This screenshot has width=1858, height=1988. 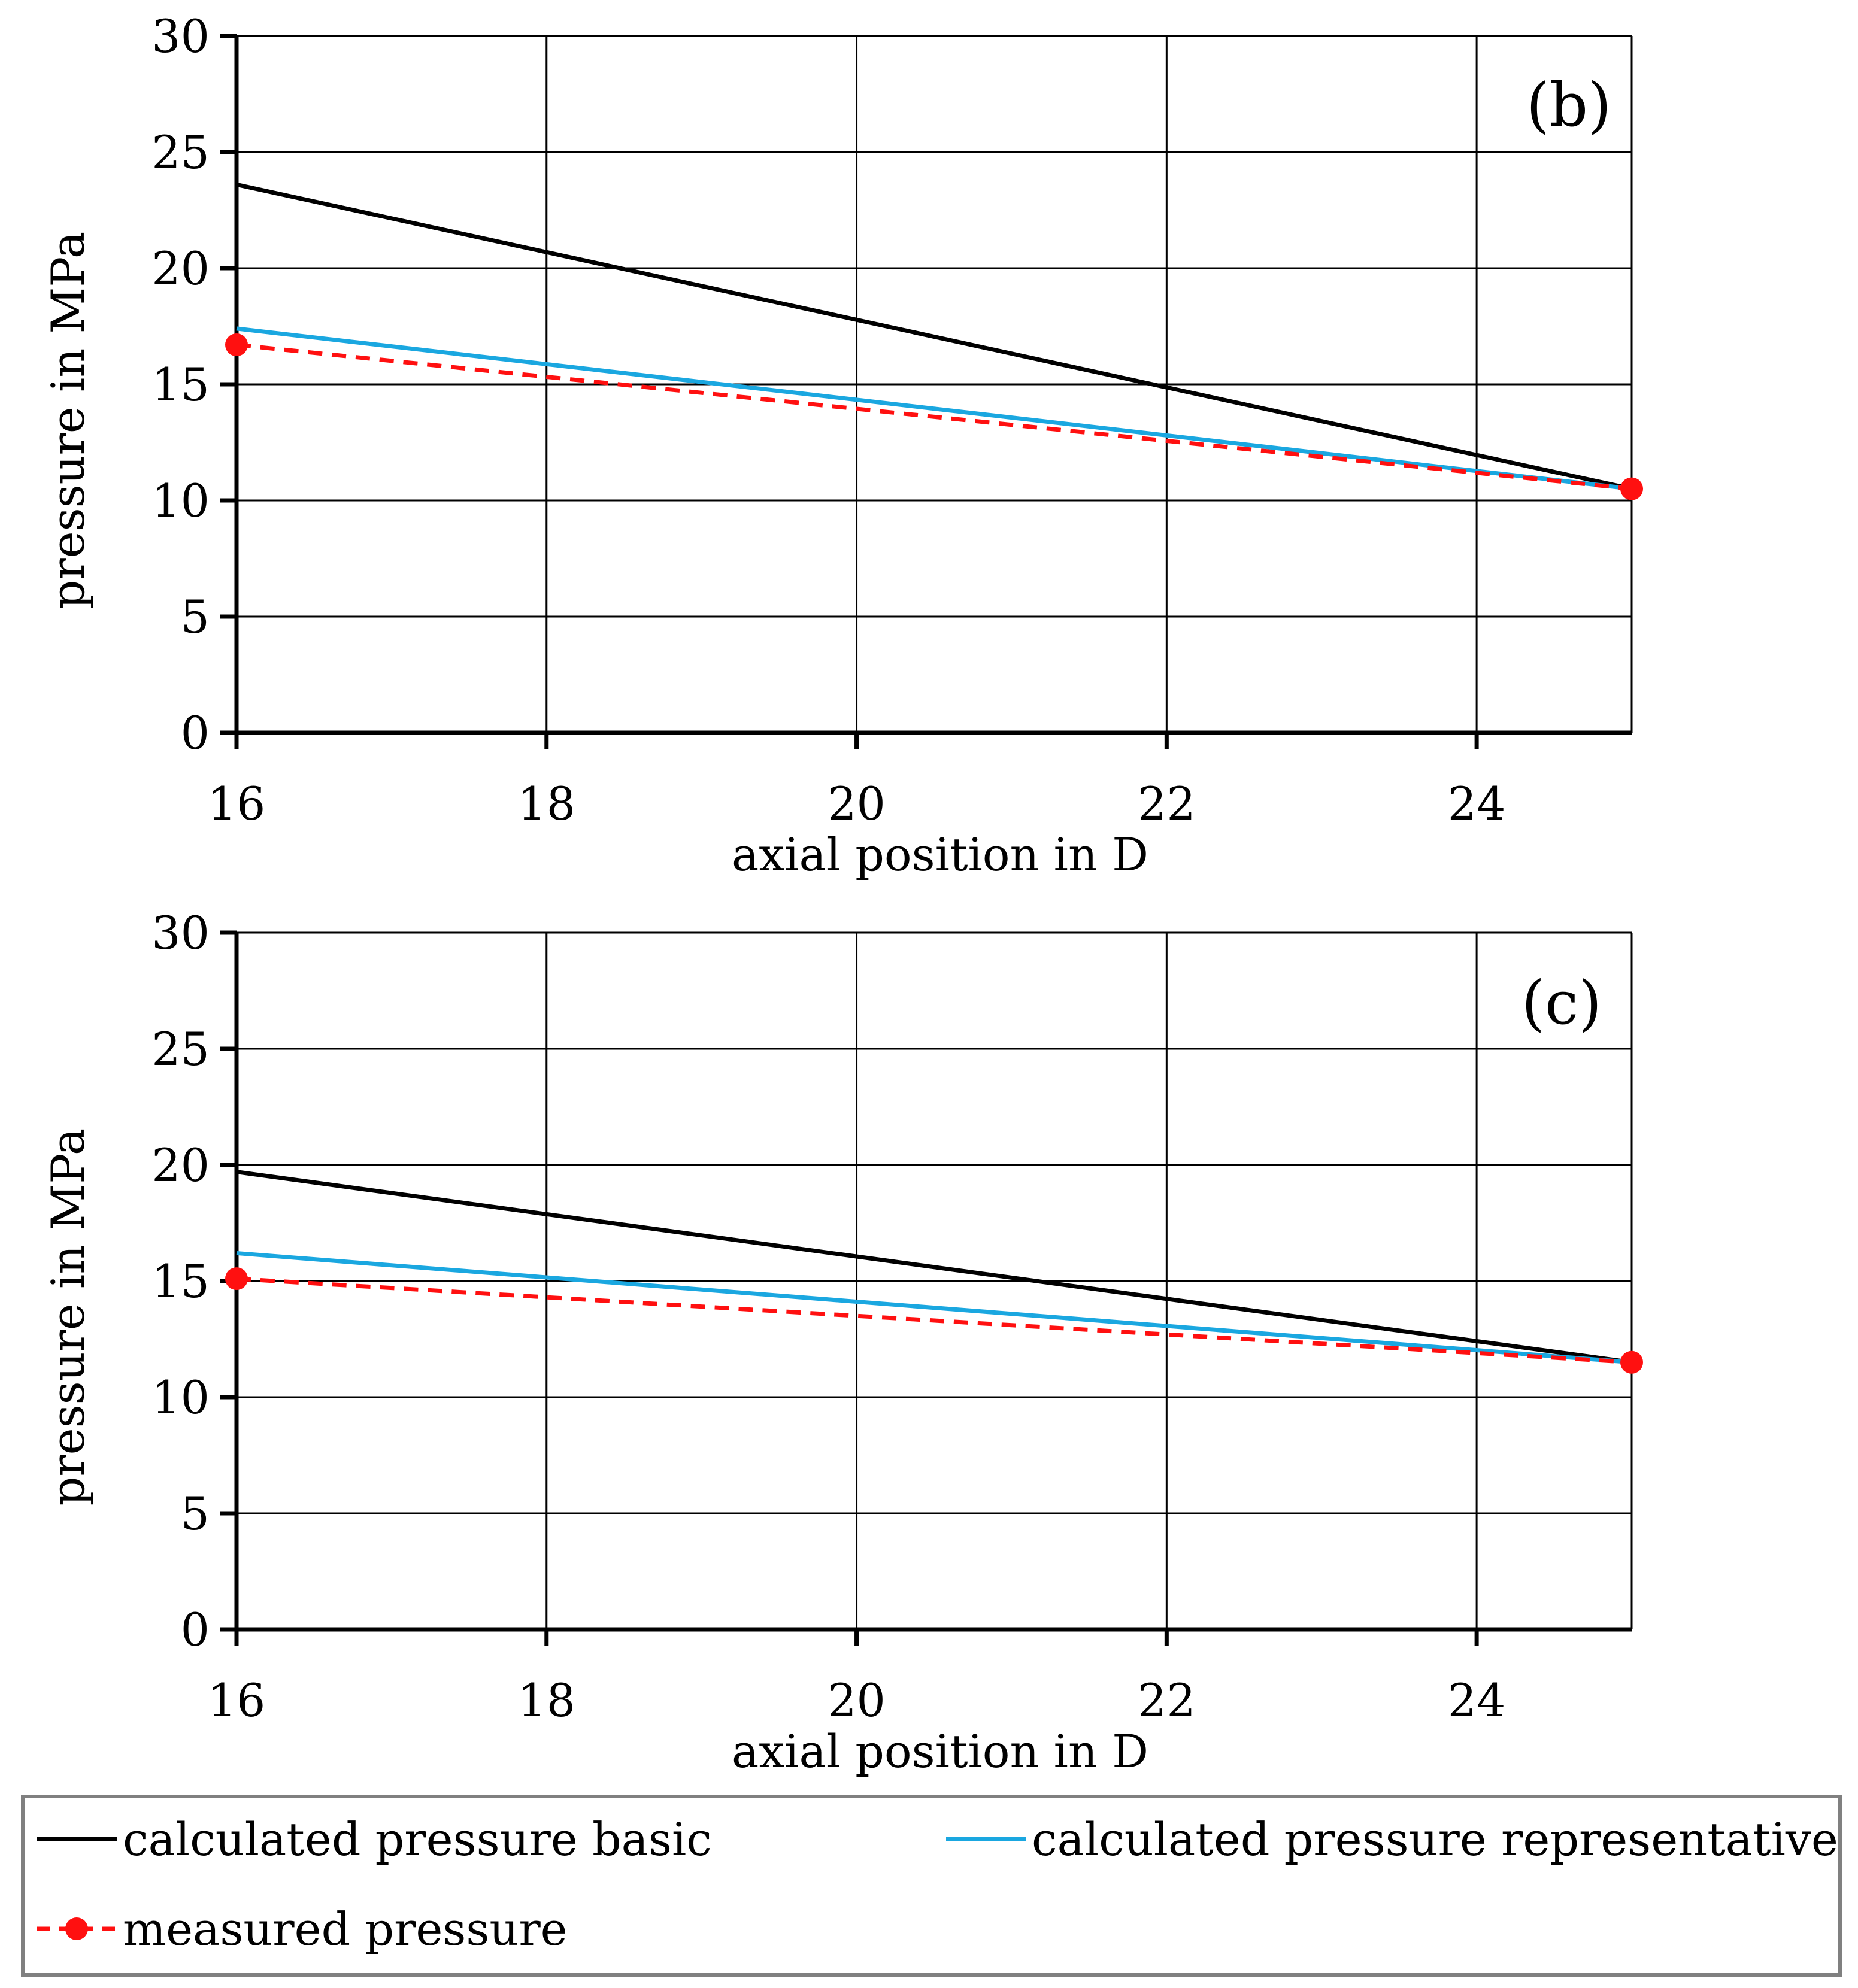 I want to click on legend-label-measured: measured pressure, so click(x=346, y=1929).